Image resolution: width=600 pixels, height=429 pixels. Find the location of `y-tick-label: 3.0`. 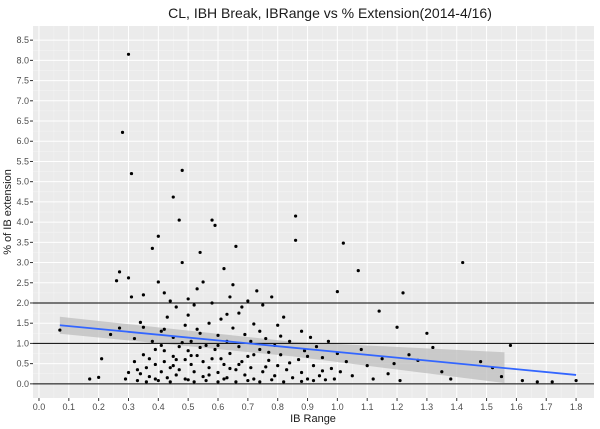

y-tick-label: 3.0 is located at coordinates (22, 263).